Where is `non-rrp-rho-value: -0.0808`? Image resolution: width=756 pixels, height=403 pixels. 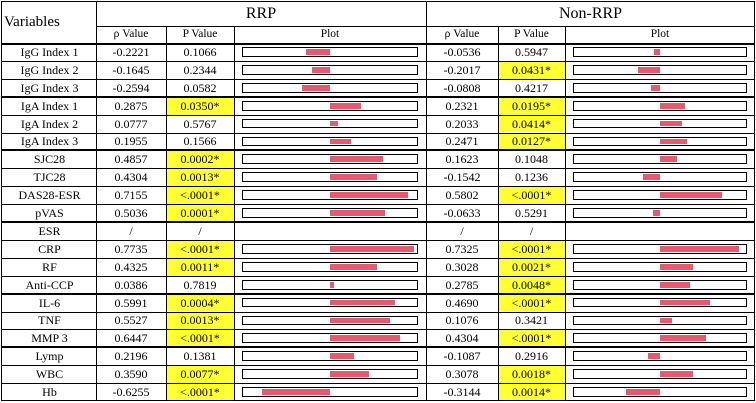
non-rrp-rho-value: -0.0808 is located at coordinates (462, 87).